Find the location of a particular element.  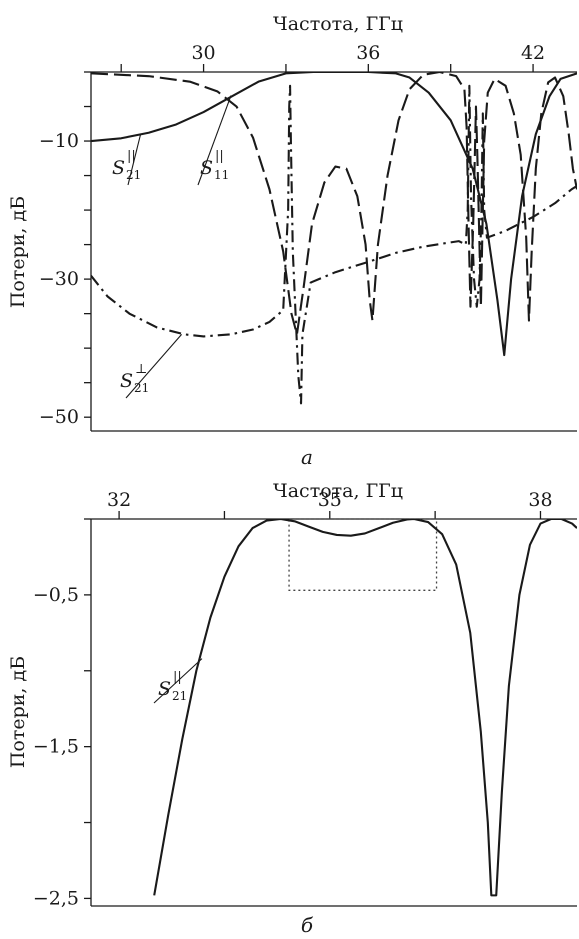

x-tick-label: 30 is located at coordinates (203, 53).